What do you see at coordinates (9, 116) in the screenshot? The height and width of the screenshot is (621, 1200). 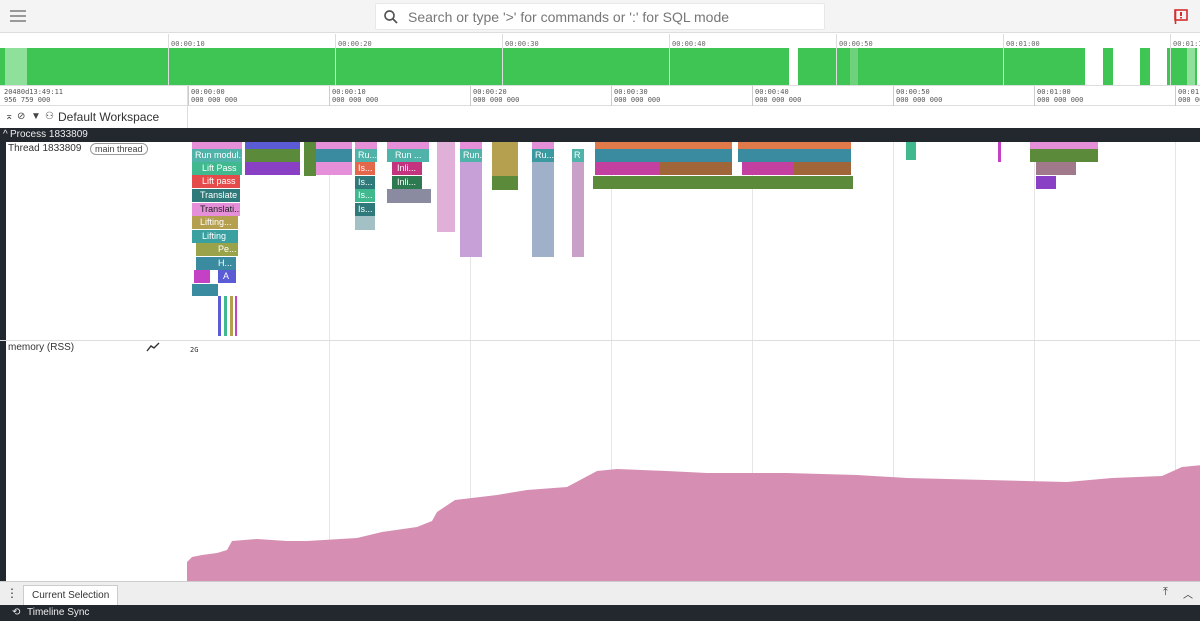 I see `collapse-all-icon: ⌅` at bounding box center [9, 116].